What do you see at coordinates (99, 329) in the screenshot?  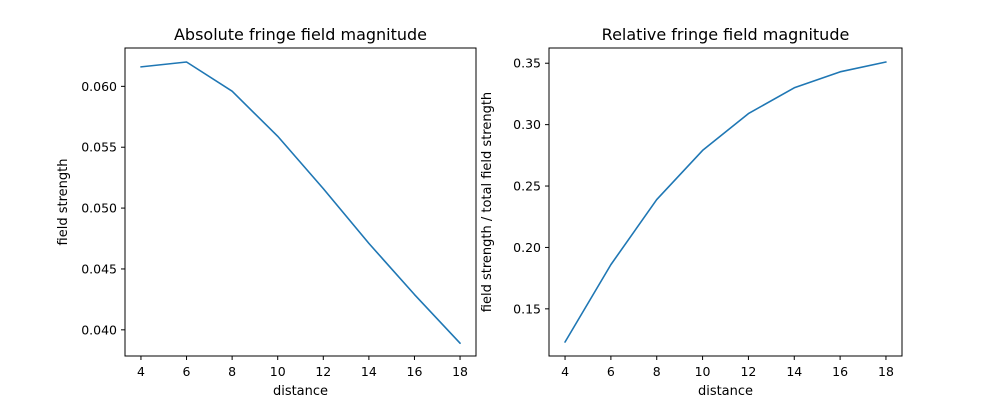 I see `y-tick-label: 0.040` at bounding box center [99, 329].